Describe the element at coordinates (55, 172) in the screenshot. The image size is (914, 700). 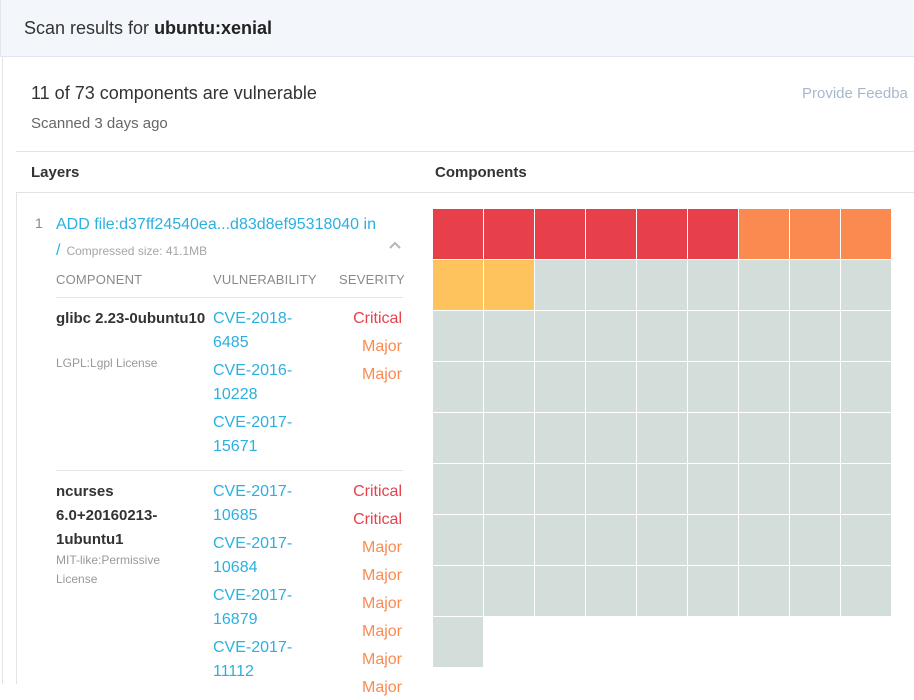
I see `layers-column-title: Layers` at that location.